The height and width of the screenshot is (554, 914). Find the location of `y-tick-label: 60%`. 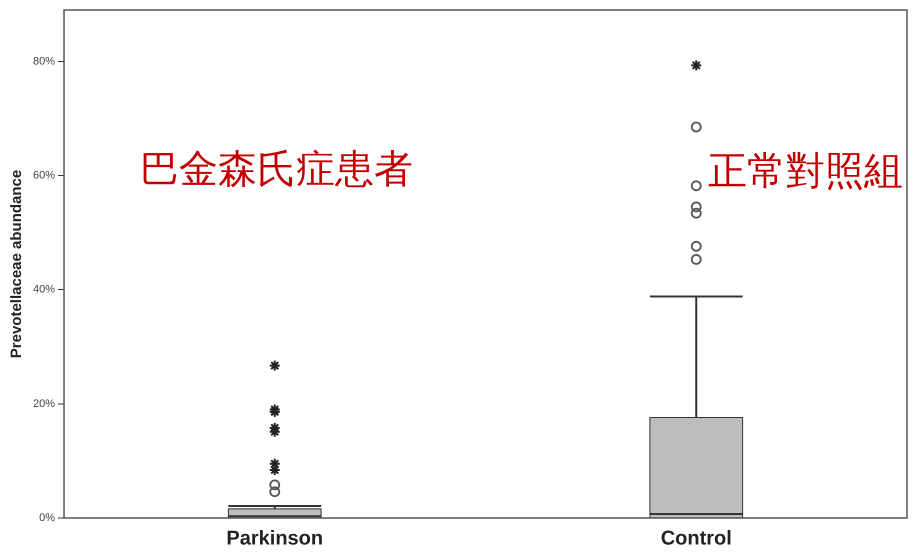

y-tick-label: 60% is located at coordinates (44, 176).